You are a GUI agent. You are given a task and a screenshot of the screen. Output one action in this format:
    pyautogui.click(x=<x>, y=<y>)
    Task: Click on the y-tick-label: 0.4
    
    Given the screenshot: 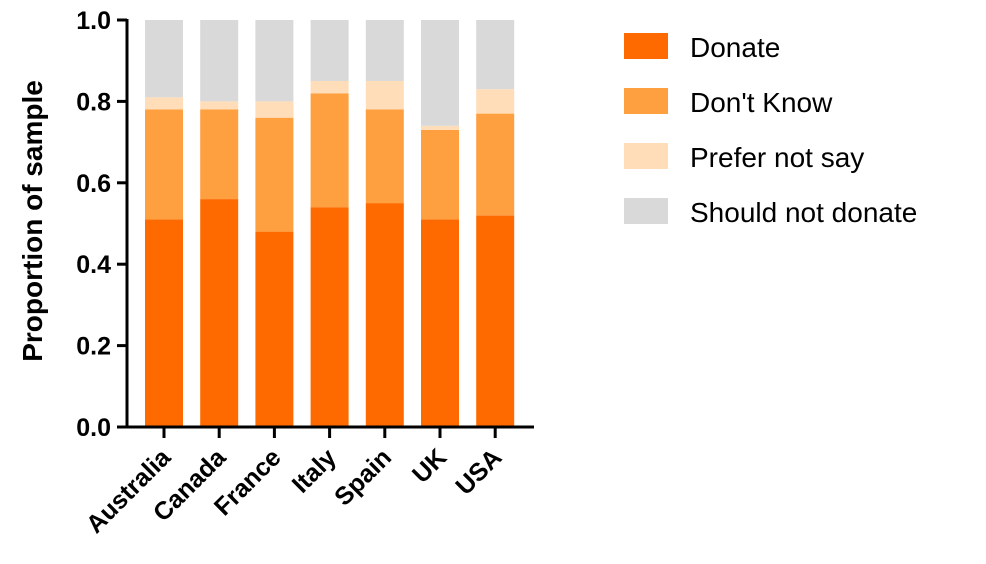 What is the action you would take?
    pyautogui.click(x=93, y=265)
    